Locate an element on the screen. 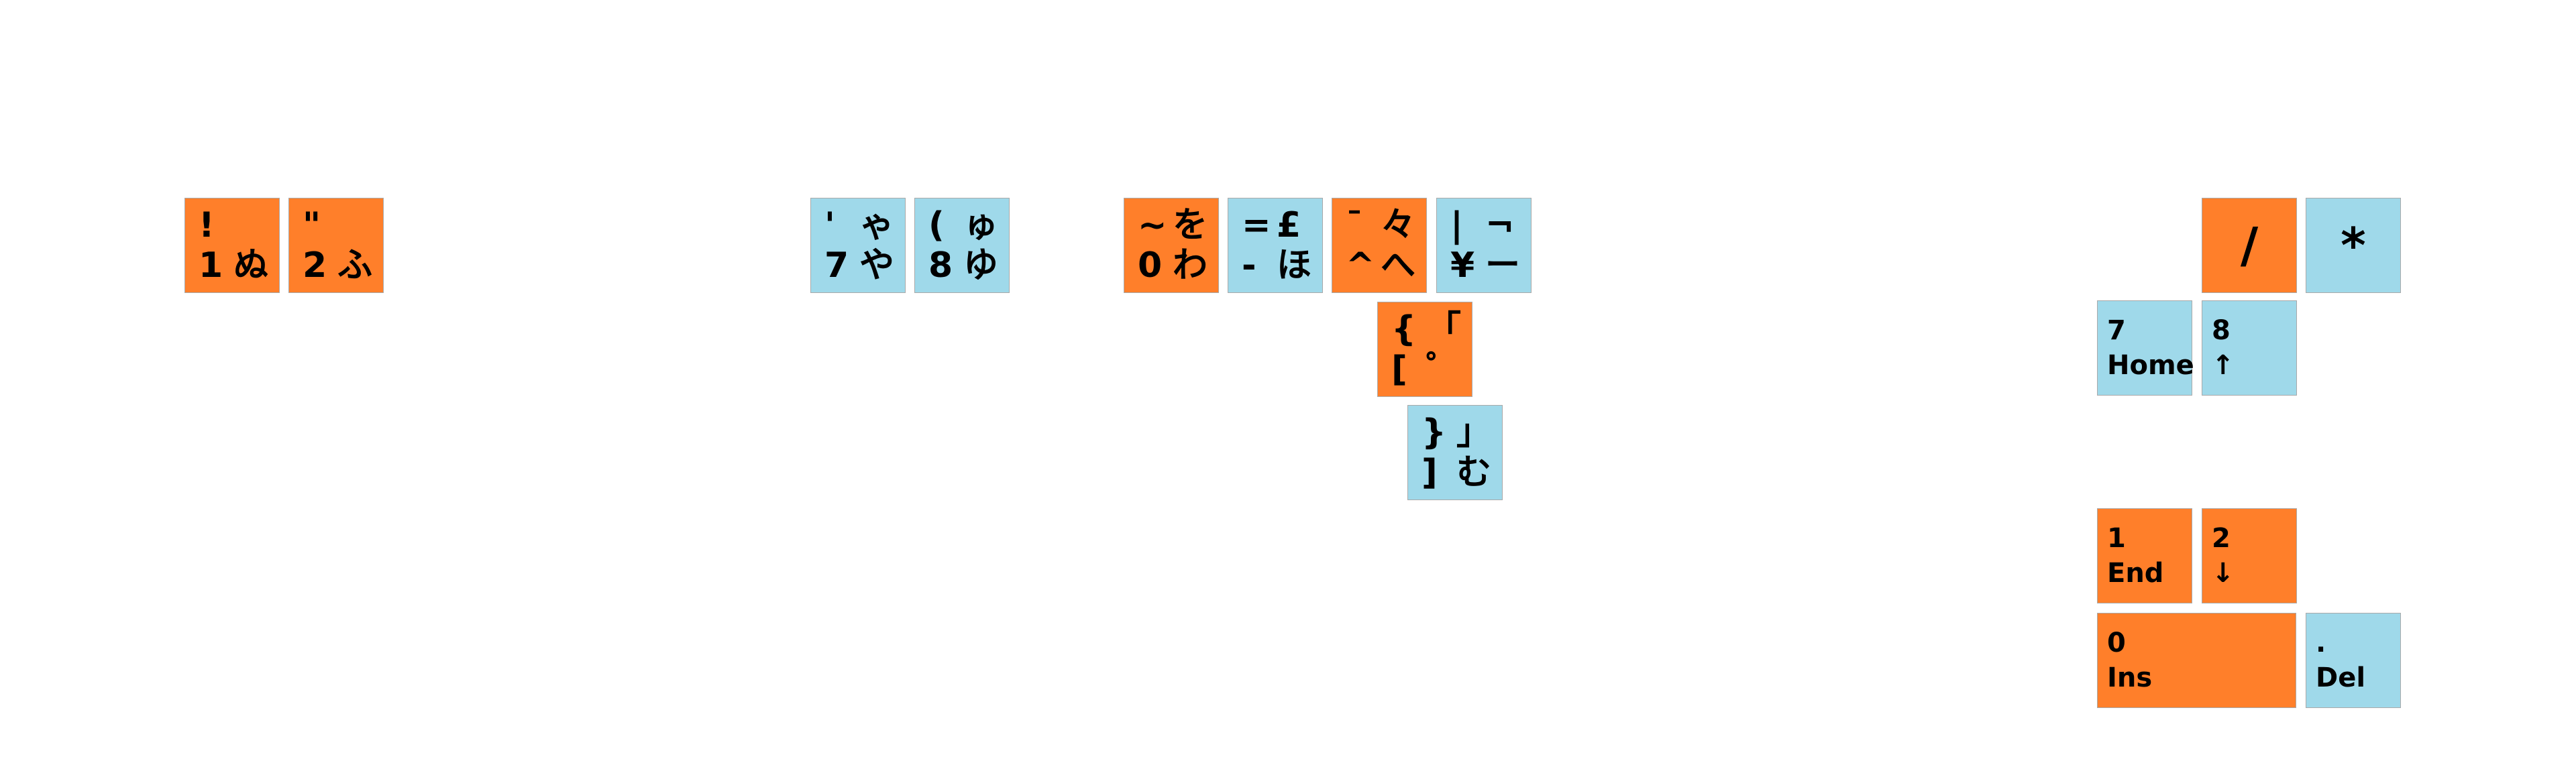  key-7-ya-legend-bl: 7 is located at coordinates (836, 265).